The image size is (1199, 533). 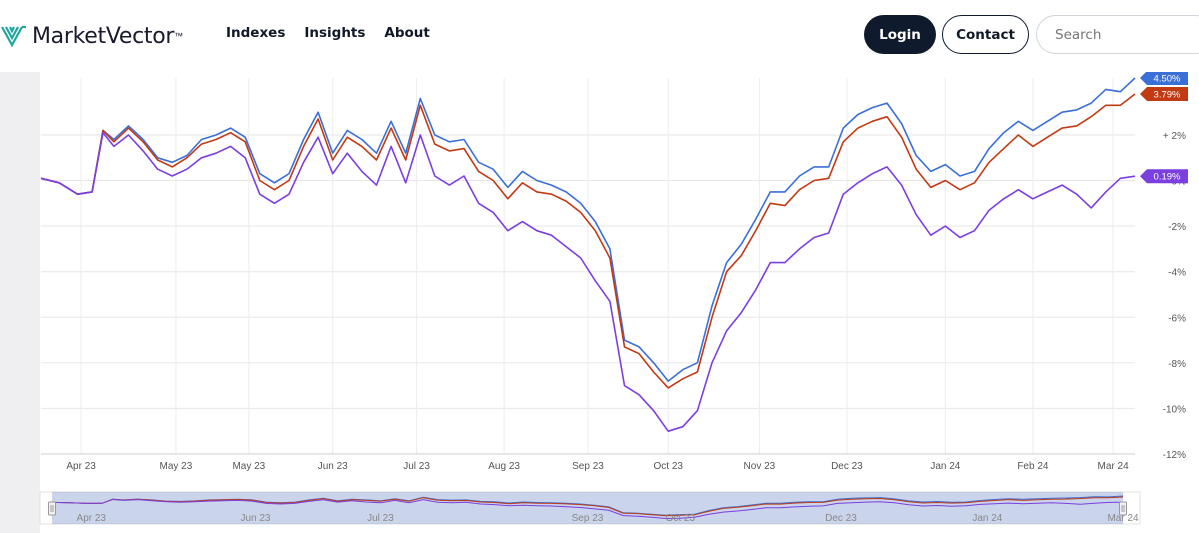 I want to click on y-tick-label: -10%, so click(x=1174, y=409).